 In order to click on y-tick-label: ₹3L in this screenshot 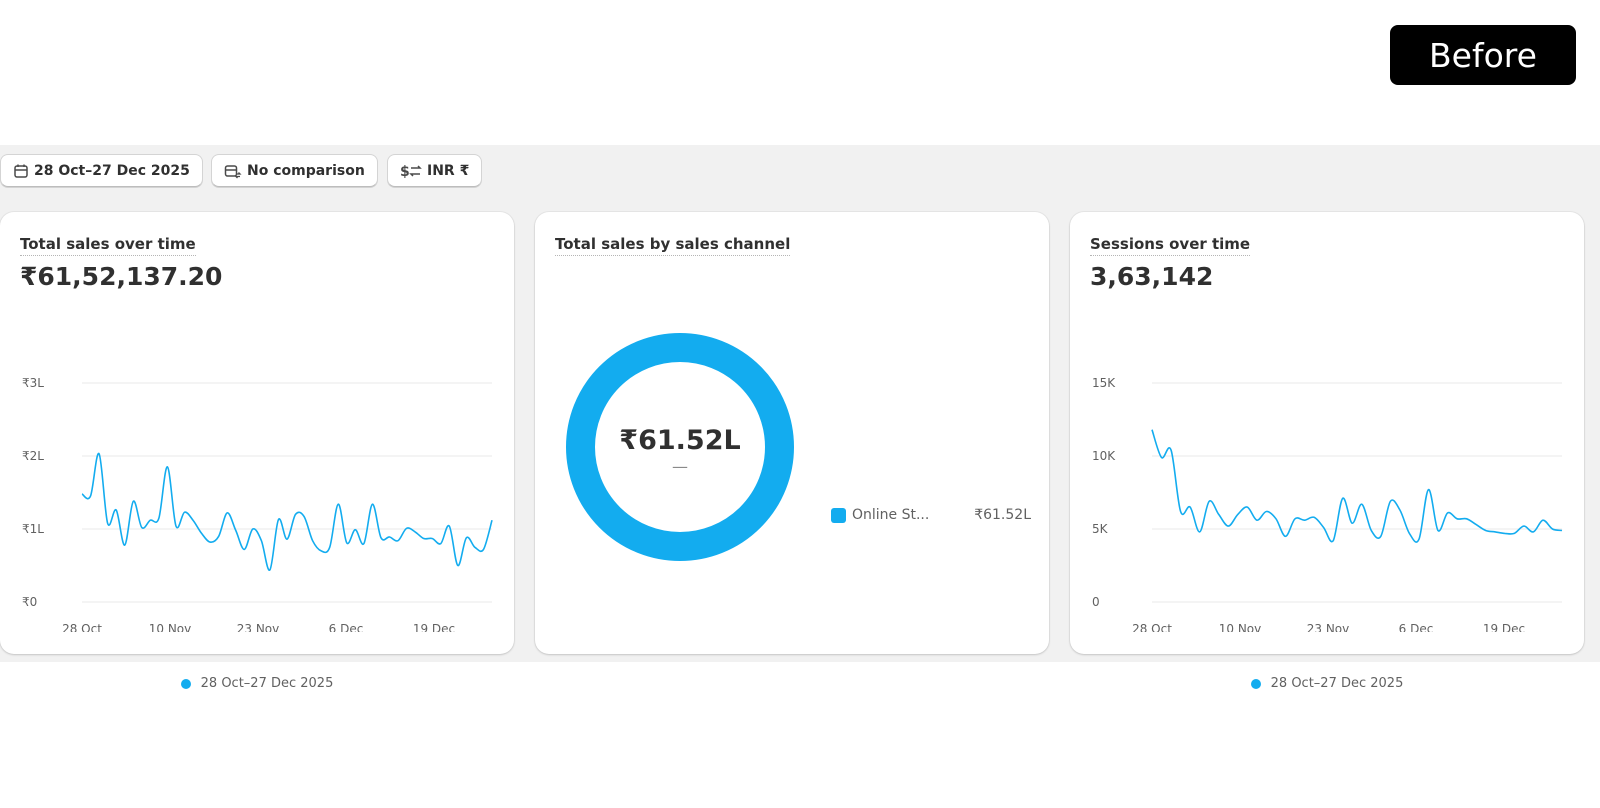, I will do `click(33, 383)`.